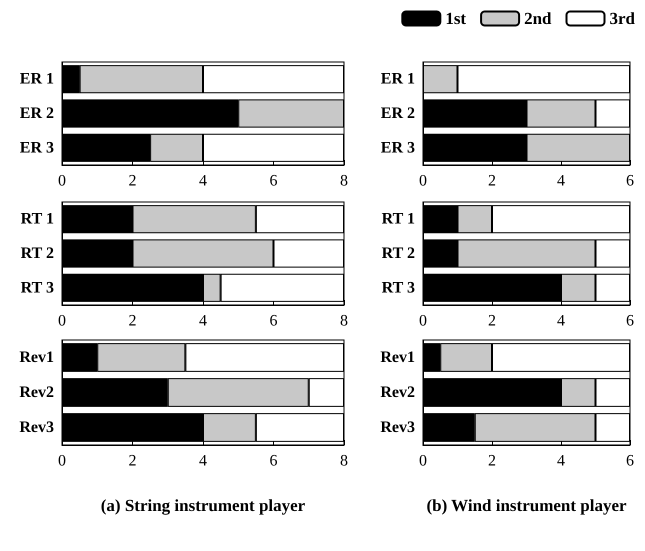  Describe the element at coordinates (538, 18) in the screenshot. I see `legend-label: 2nd` at that location.